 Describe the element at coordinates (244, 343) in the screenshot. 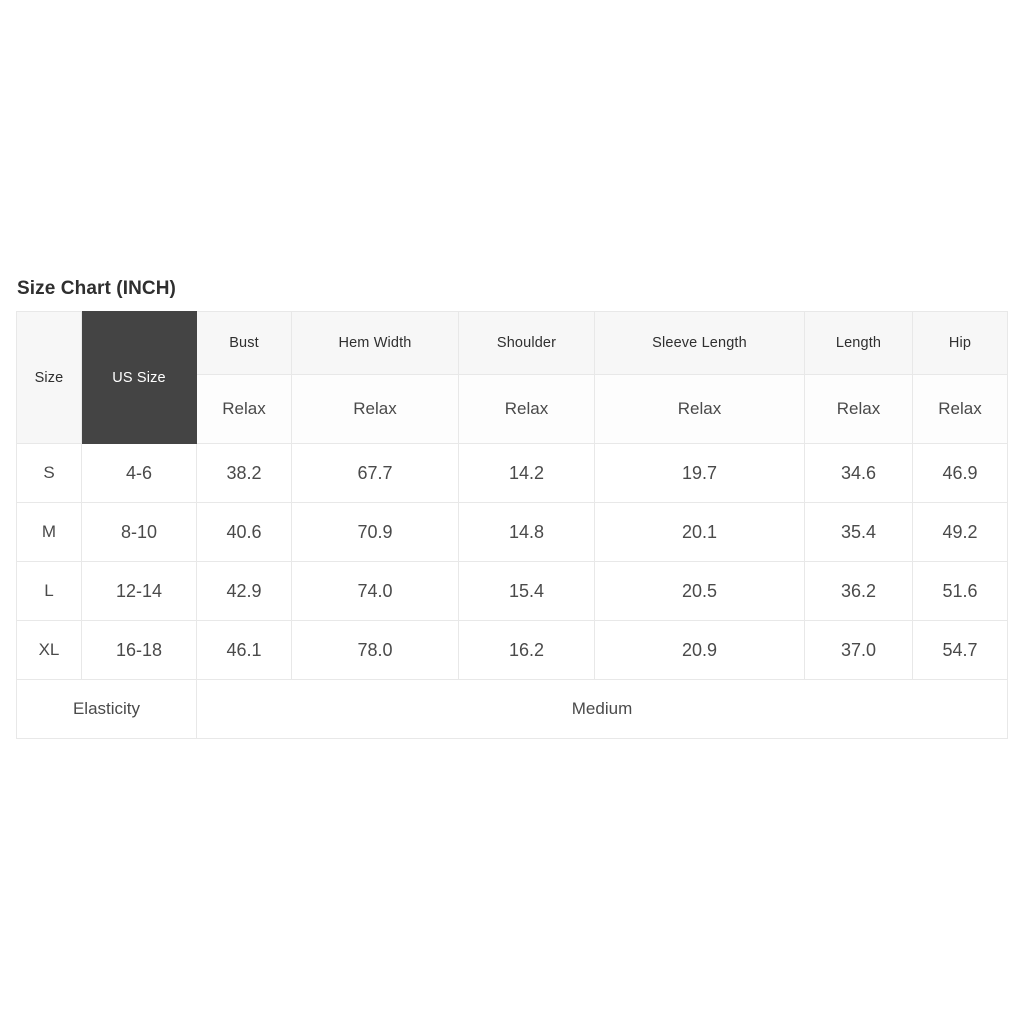

I see `column-header-bust: Bust` at that location.